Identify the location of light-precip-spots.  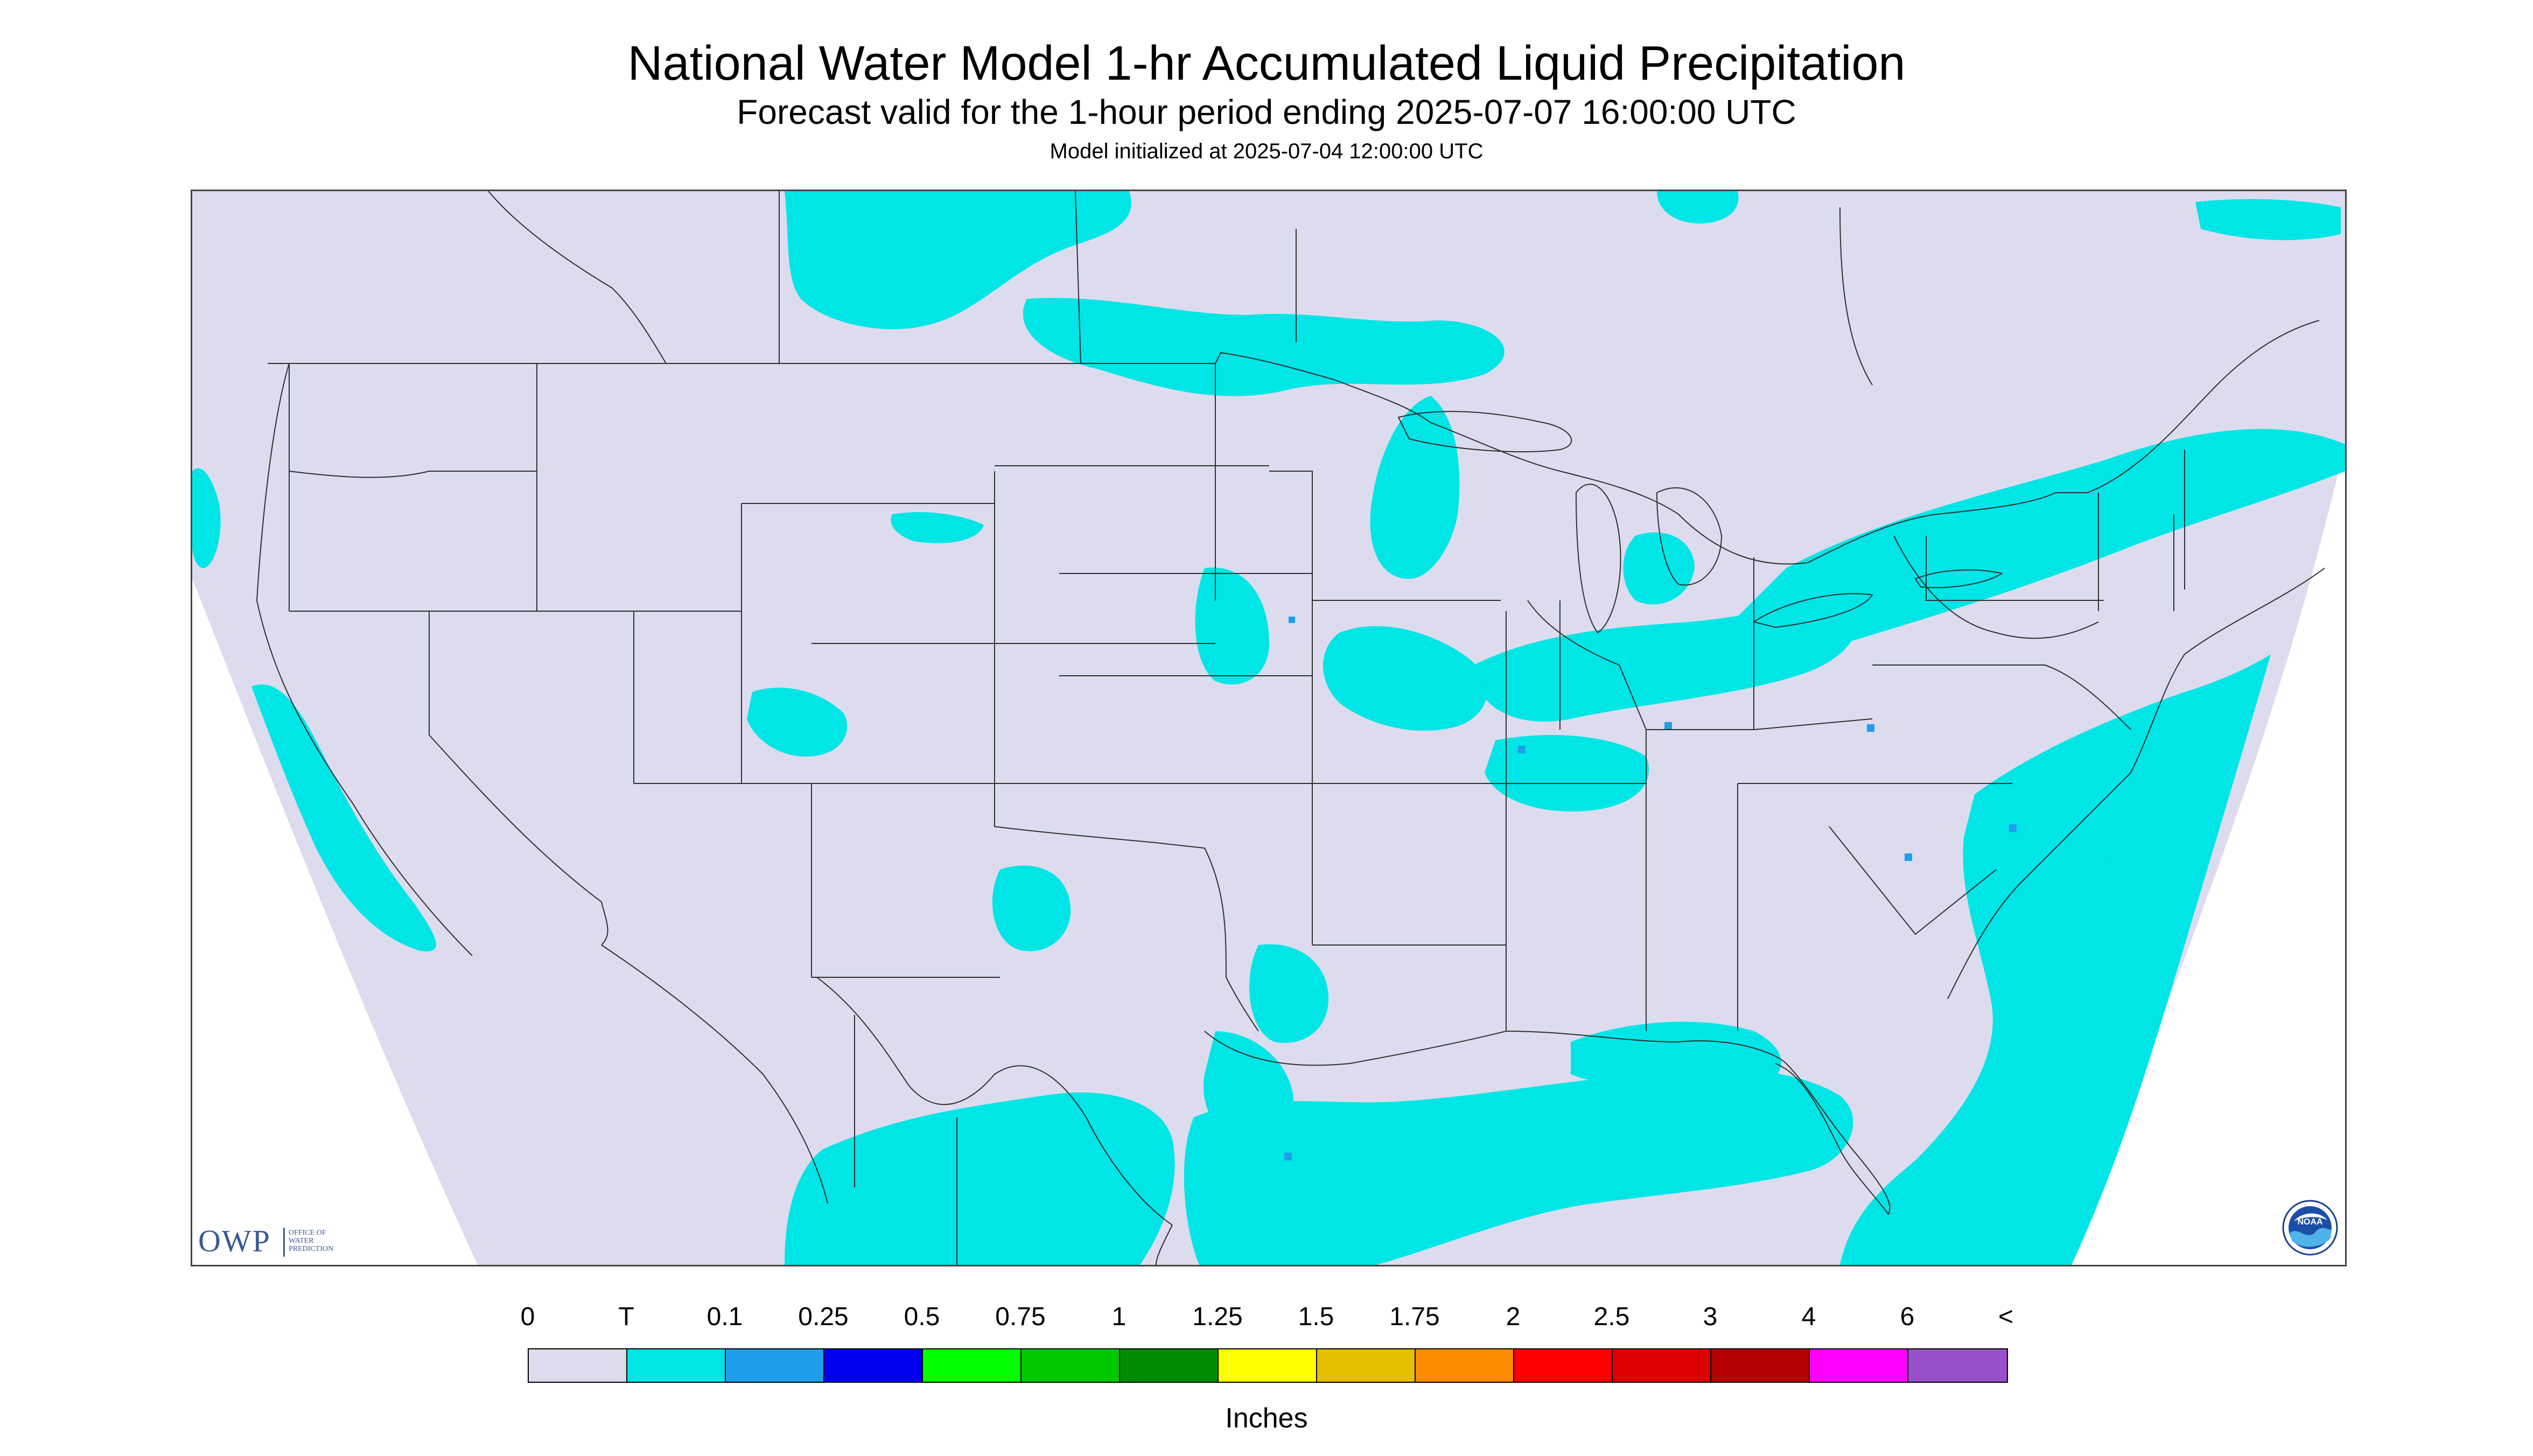
(1651, 888).